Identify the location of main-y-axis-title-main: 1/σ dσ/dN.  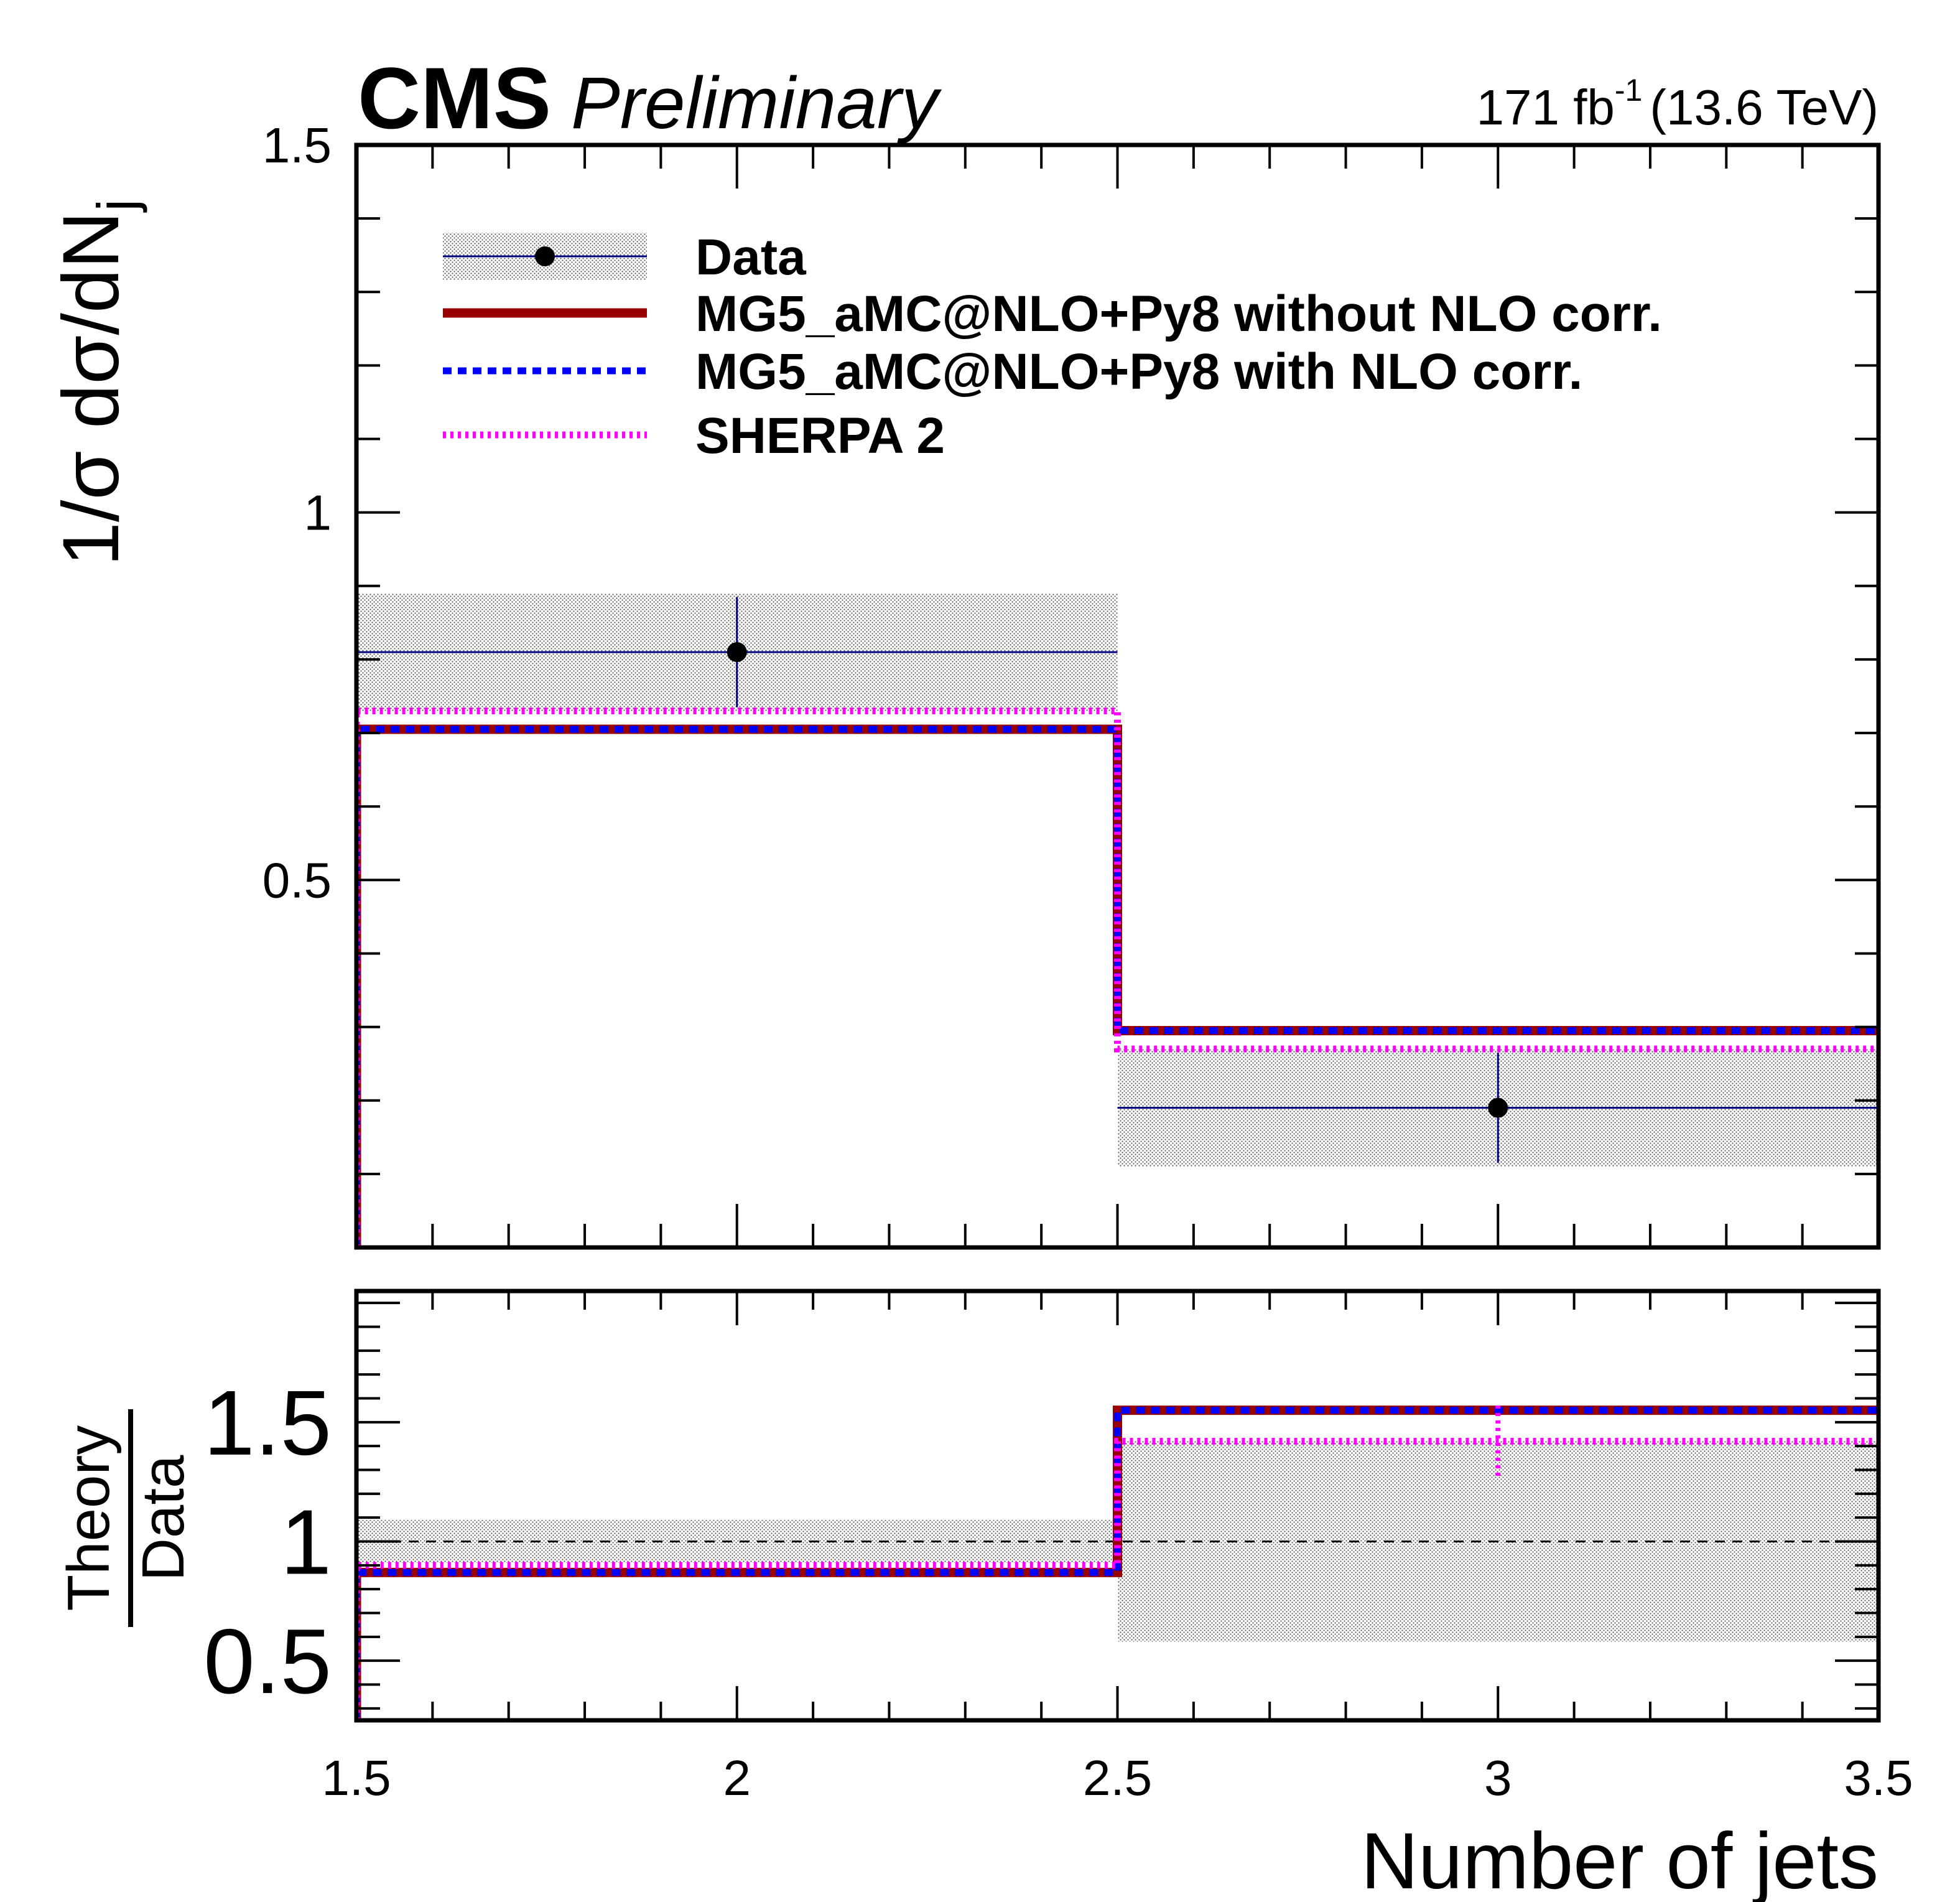
(91, 388).